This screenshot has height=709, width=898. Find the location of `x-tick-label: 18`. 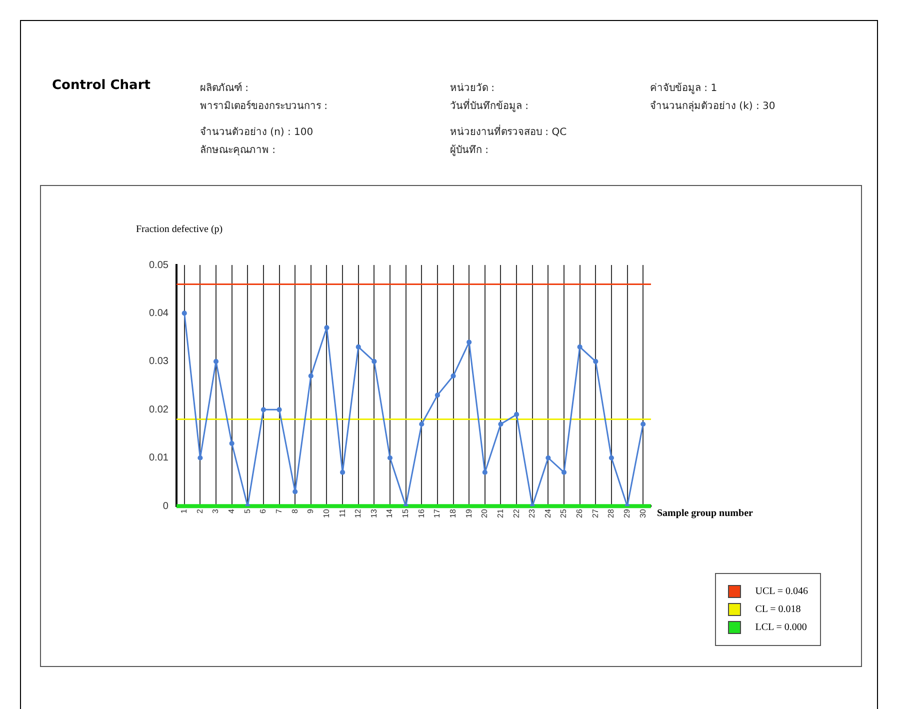

x-tick-label: 18 is located at coordinates (453, 513).